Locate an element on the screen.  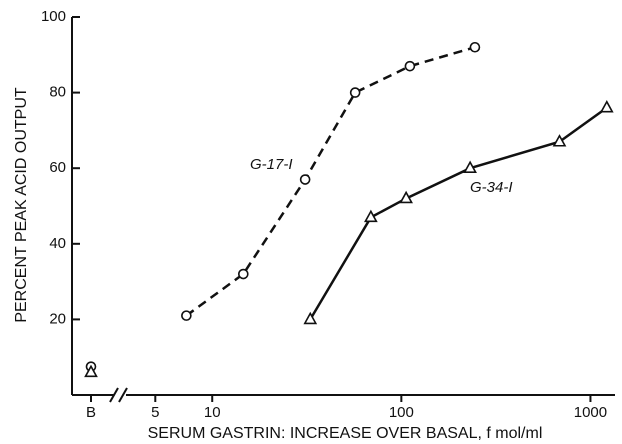
y-tick-label: 60 is located at coordinates (57, 167).